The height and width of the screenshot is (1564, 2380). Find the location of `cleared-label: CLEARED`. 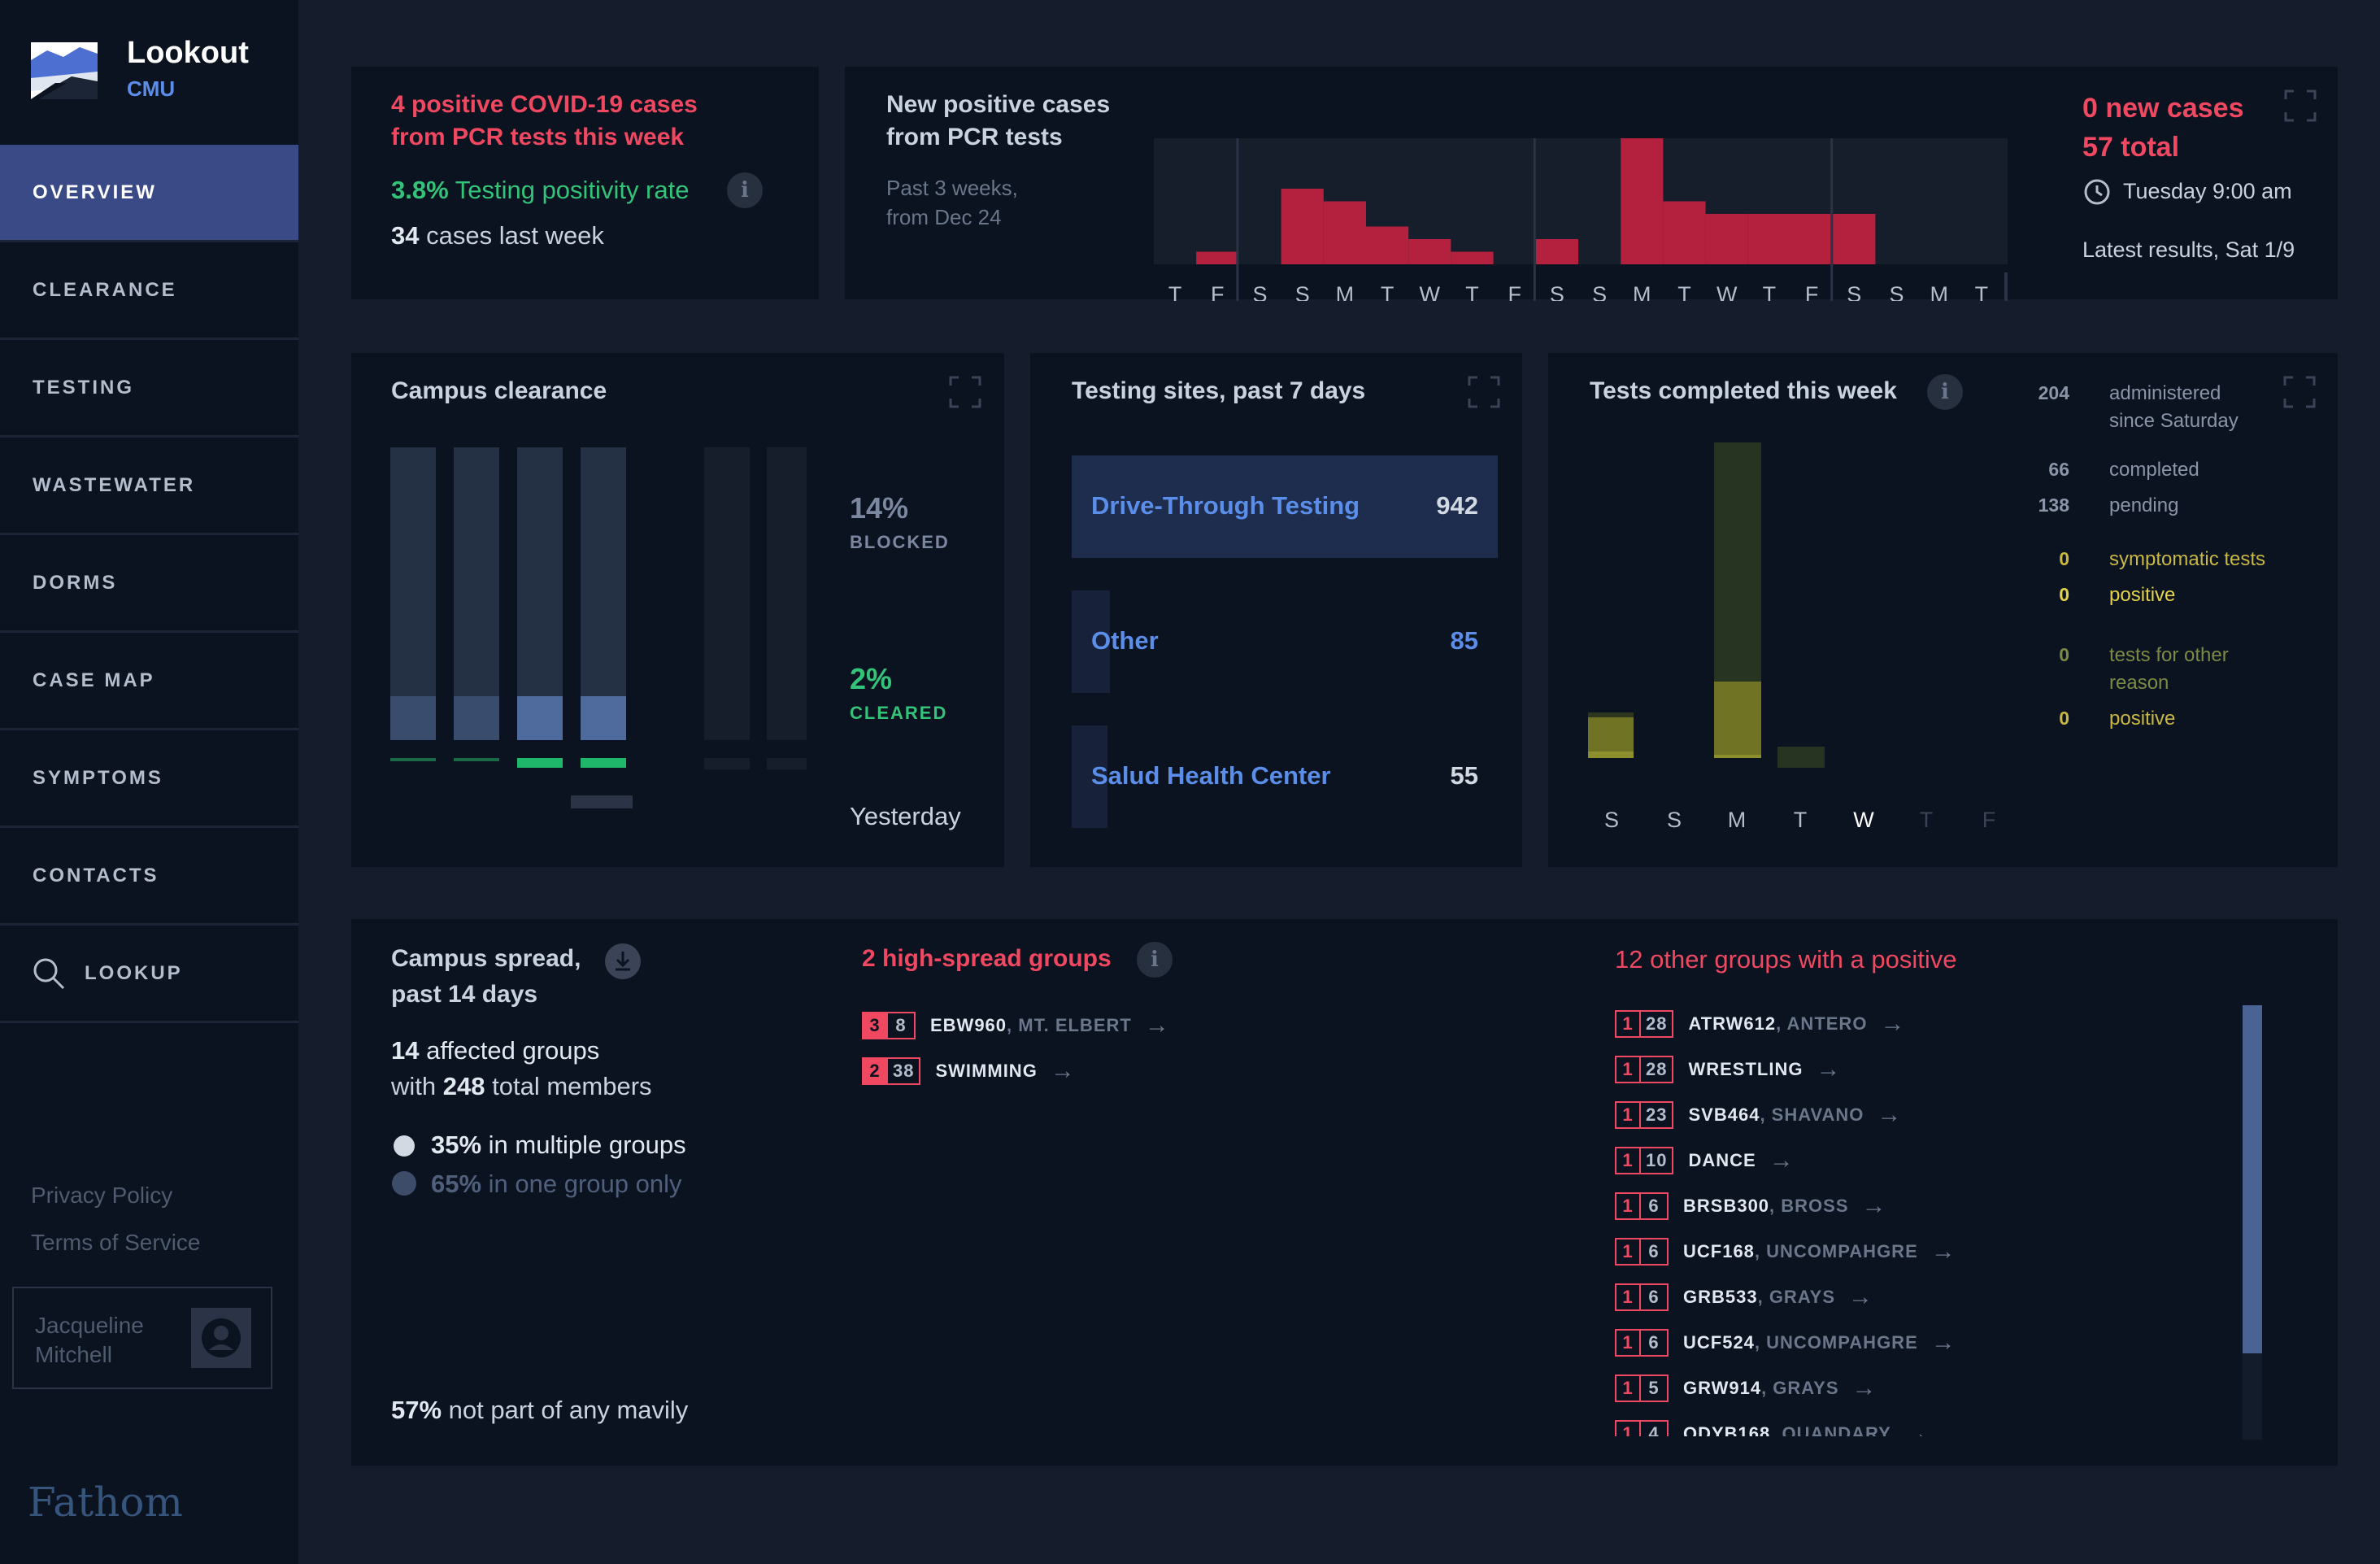

cleared-label: CLEARED is located at coordinates (899, 713).